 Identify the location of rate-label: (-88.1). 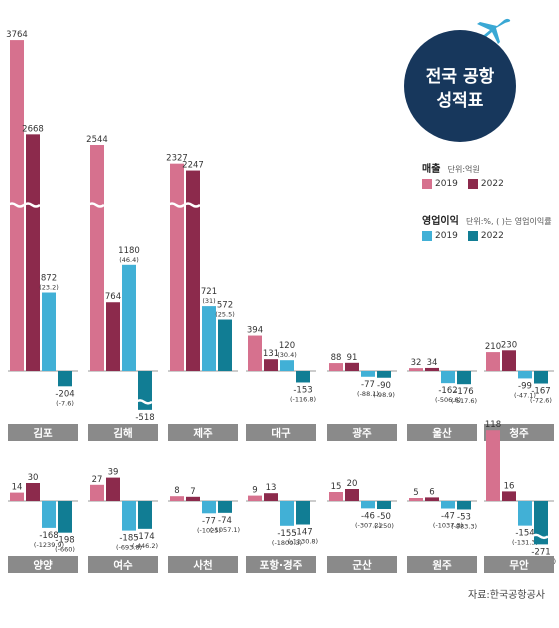
(368, 394).